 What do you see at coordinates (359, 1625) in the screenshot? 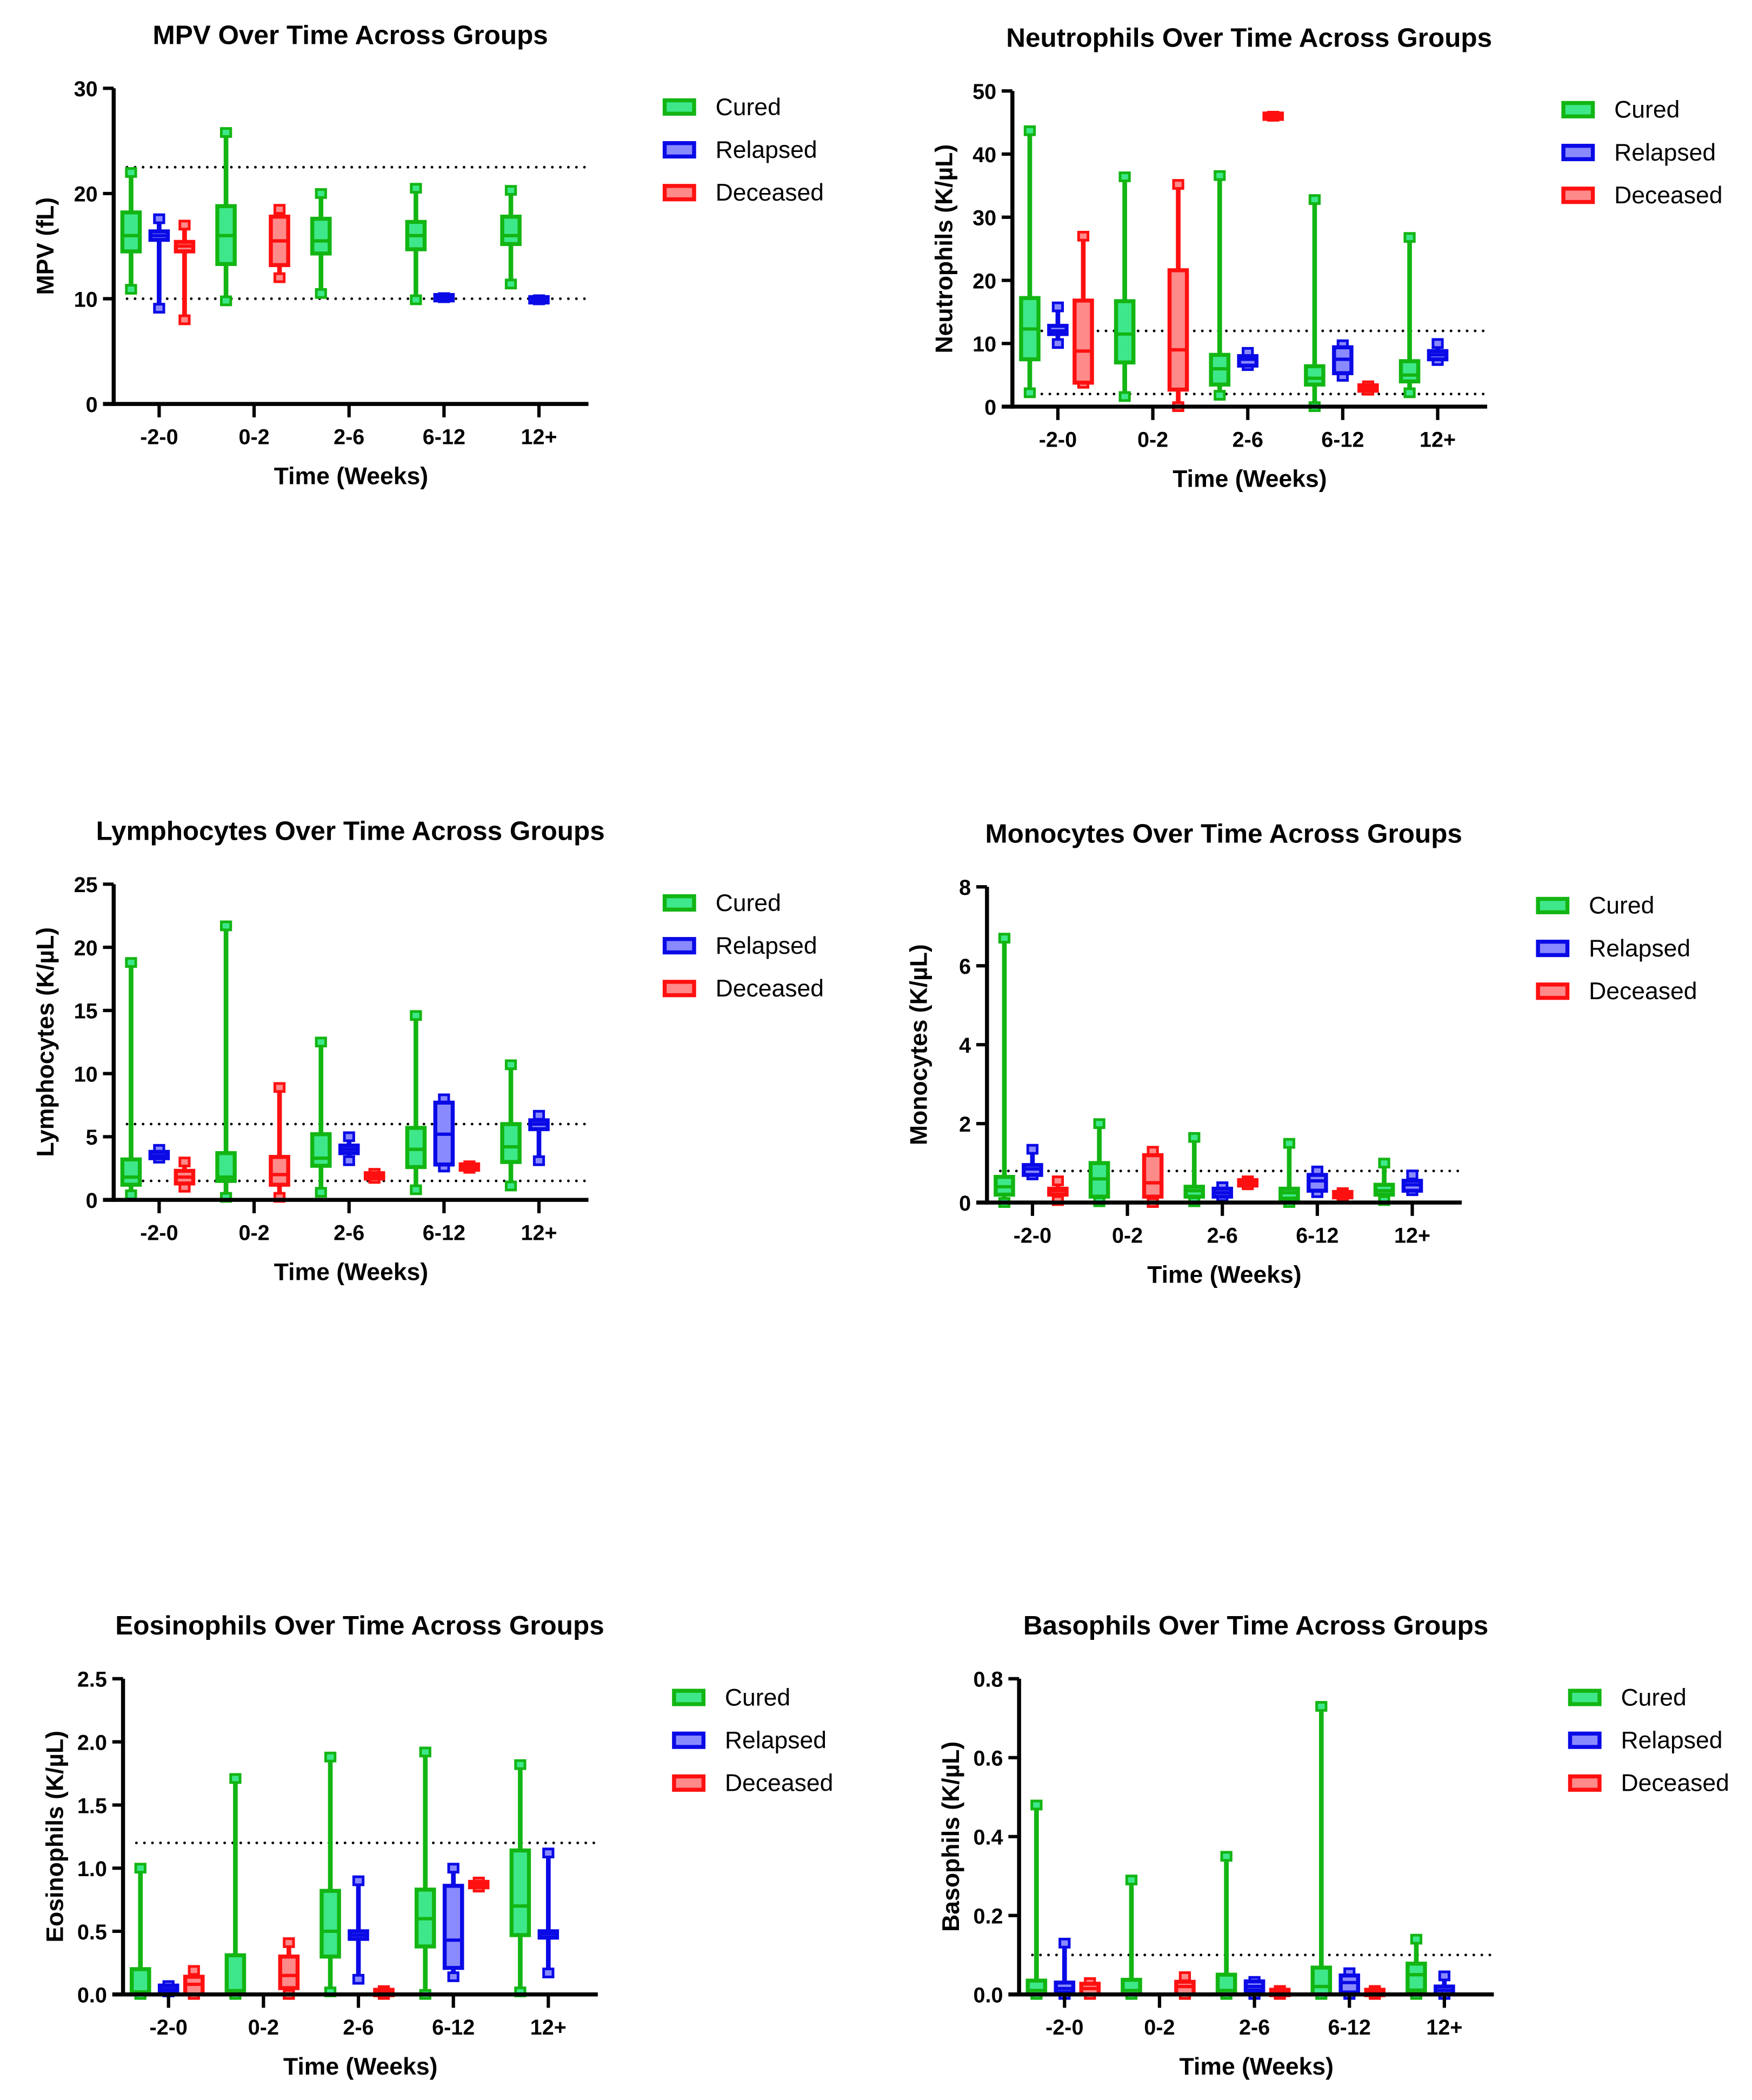
I see `chart-title: Eosinophils Over Time Across Groups` at bounding box center [359, 1625].